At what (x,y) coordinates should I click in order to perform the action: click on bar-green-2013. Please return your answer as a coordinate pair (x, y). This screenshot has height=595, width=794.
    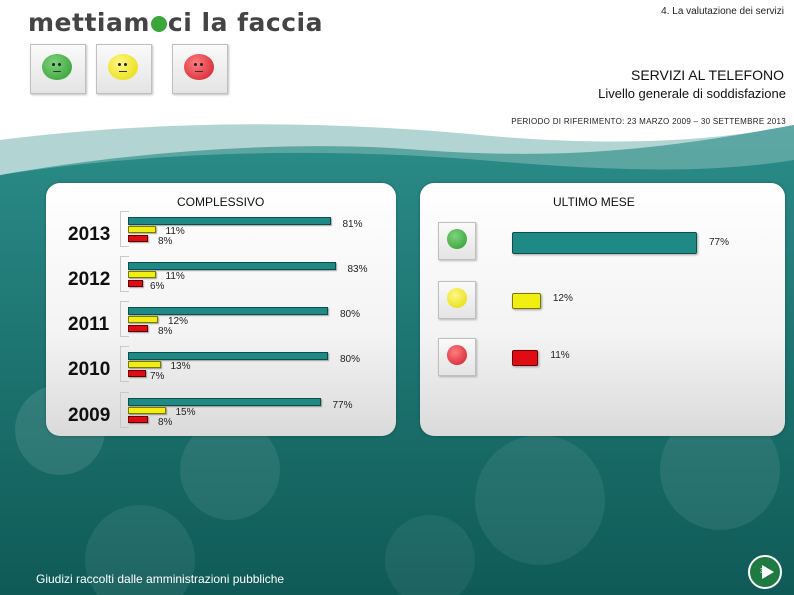
    Looking at the image, I should click on (229, 221).